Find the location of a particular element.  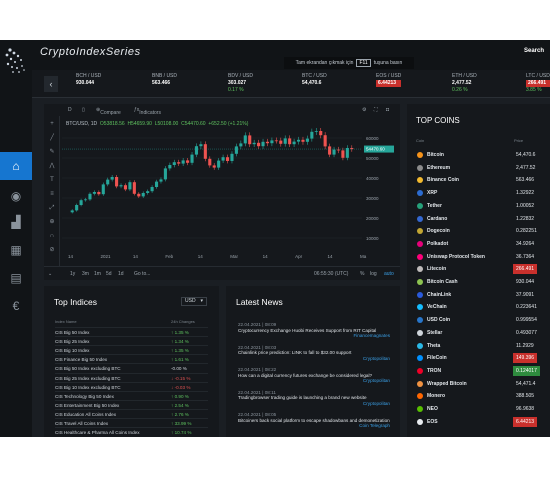

percent-toggle: % is located at coordinates (362, 274).